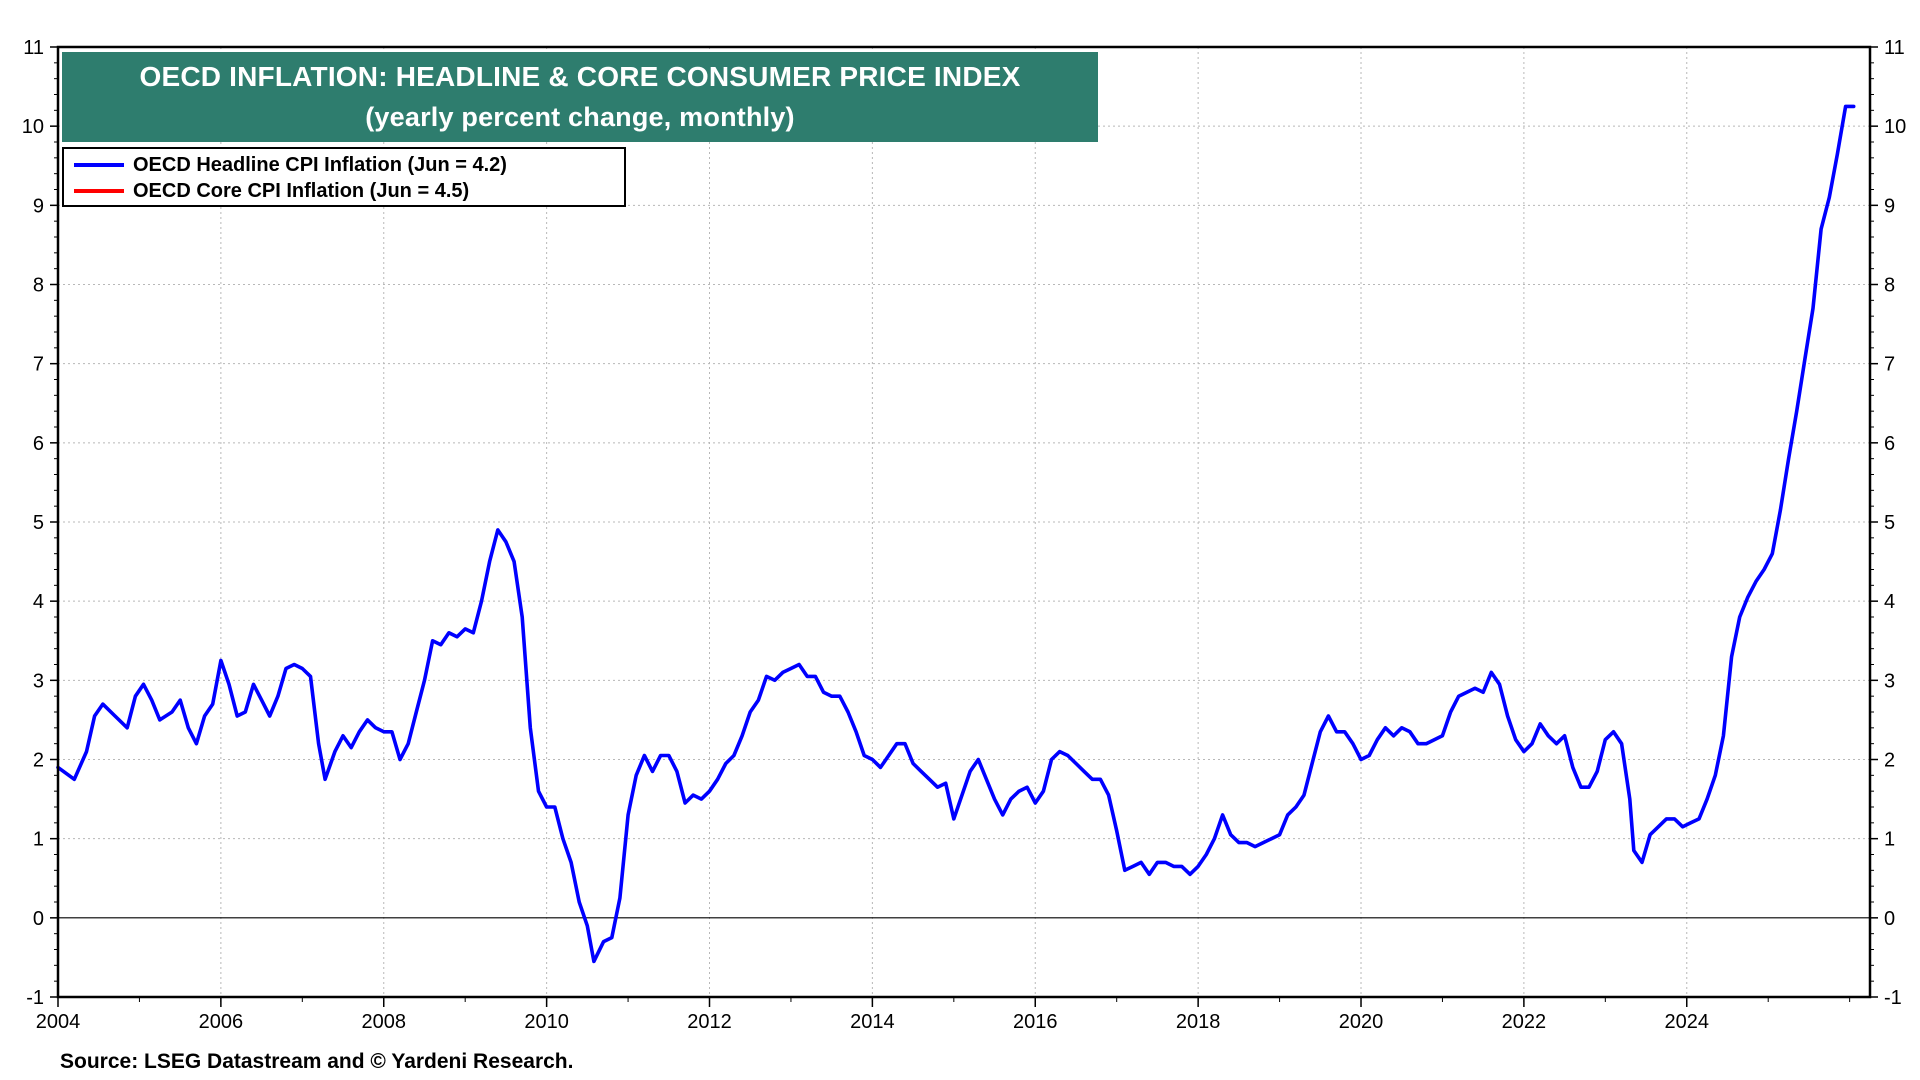  Describe the element at coordinates (38, 365) in the screenshot. I see `y-tick-label-left: 7` at that location.